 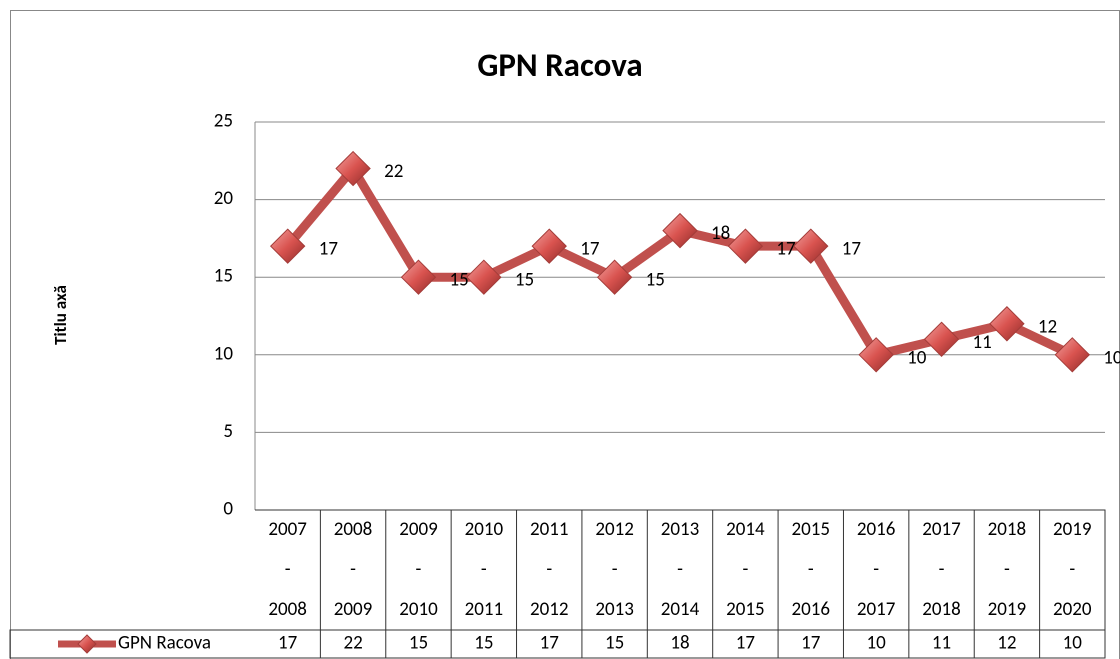 I want to click on y-axis-title: Titlu axă, so click(x=60, y=315).